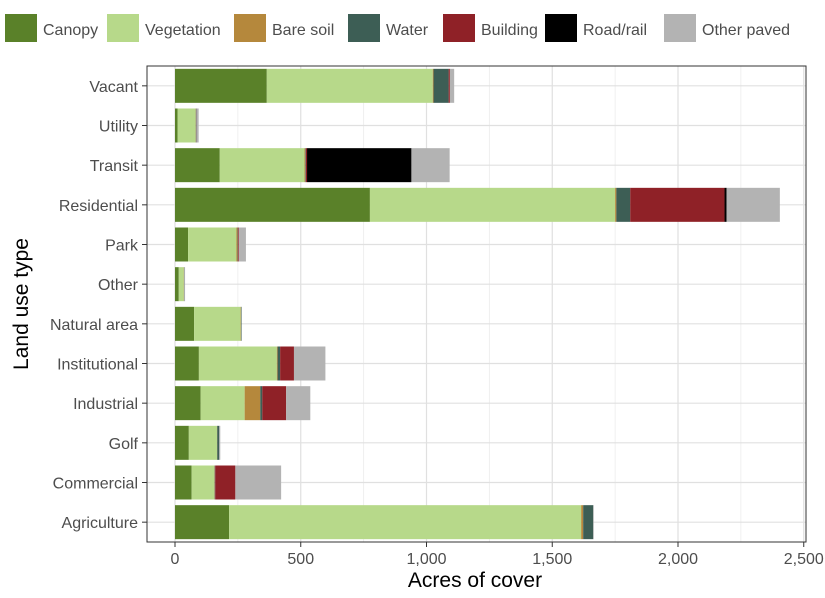 Image resolution: width=825 pixels, height=598 pixels. I want to click on x-tick-label: 0, so click(175, 559).